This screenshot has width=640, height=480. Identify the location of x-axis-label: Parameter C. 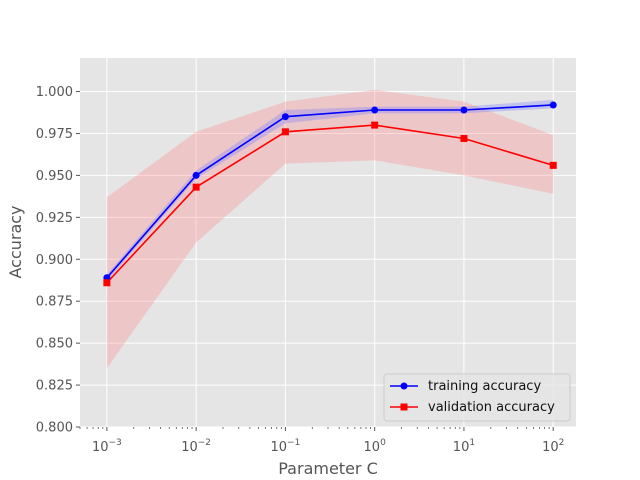
(328, 468).